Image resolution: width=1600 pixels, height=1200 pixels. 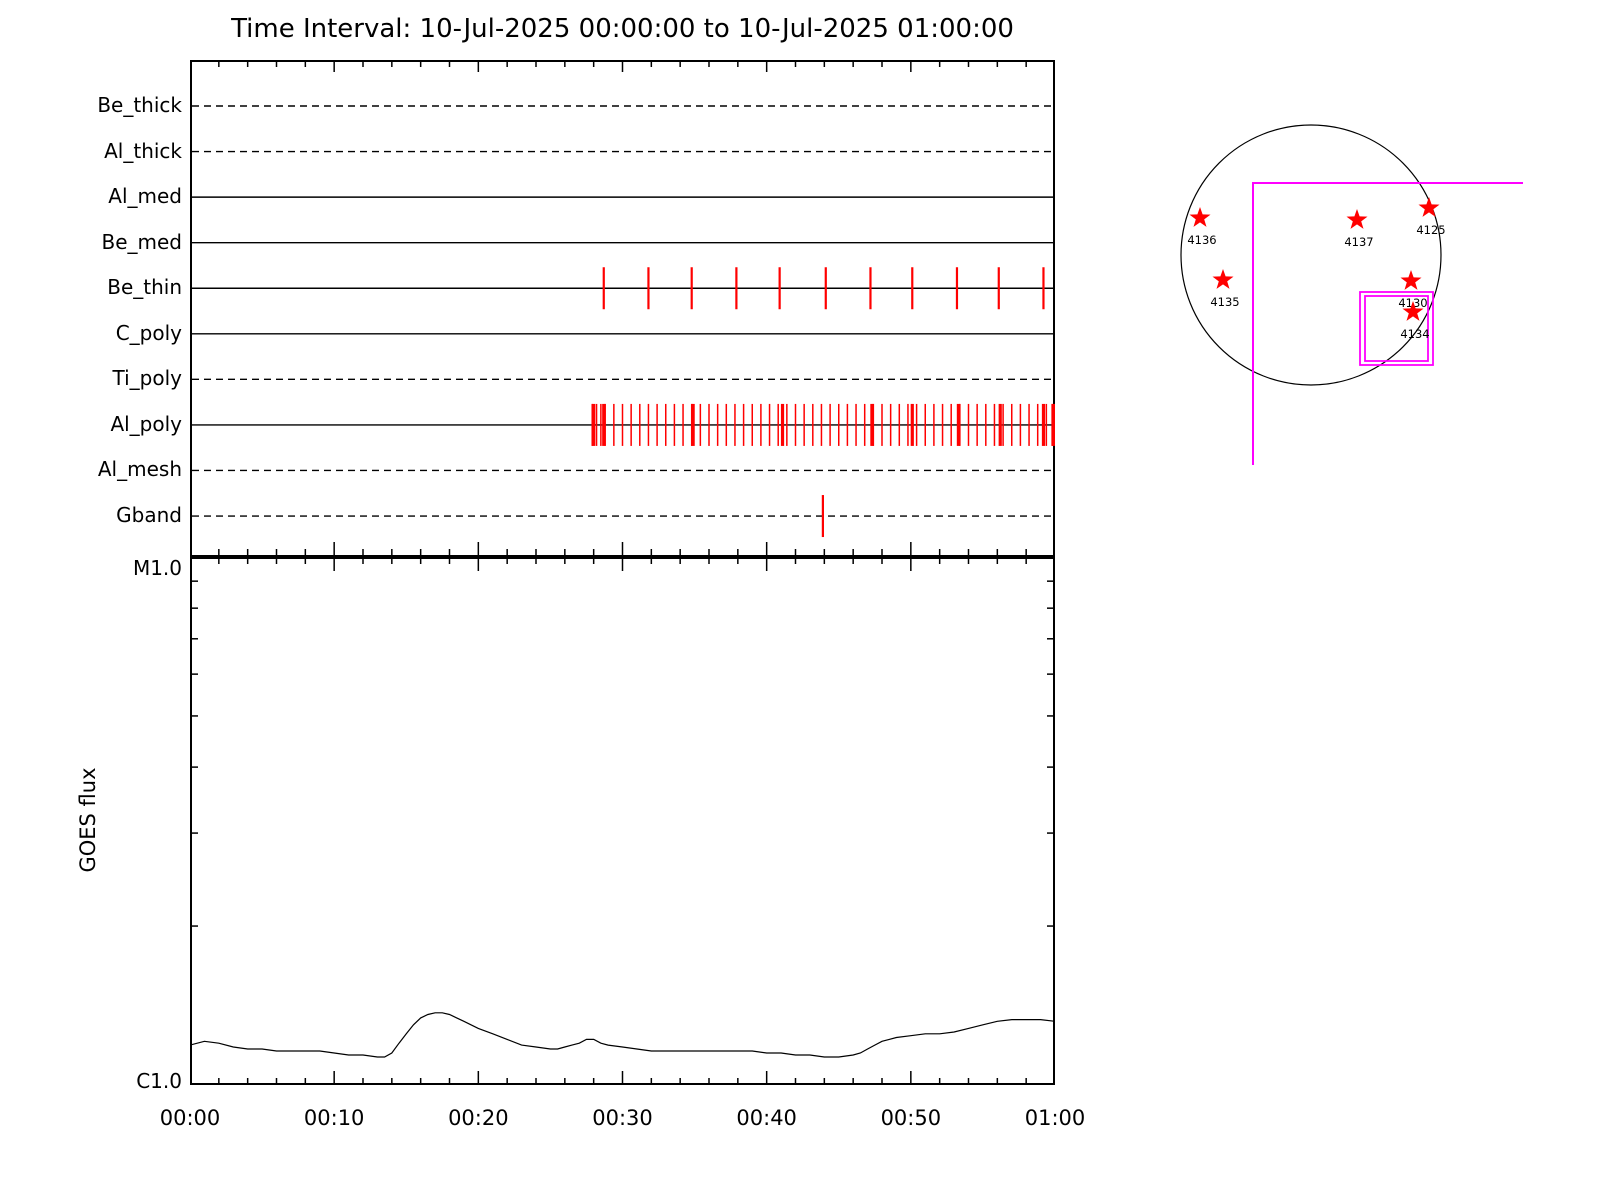 I want to click on timeline-row-label-Gband: Gband, so click(x=149, y=515).